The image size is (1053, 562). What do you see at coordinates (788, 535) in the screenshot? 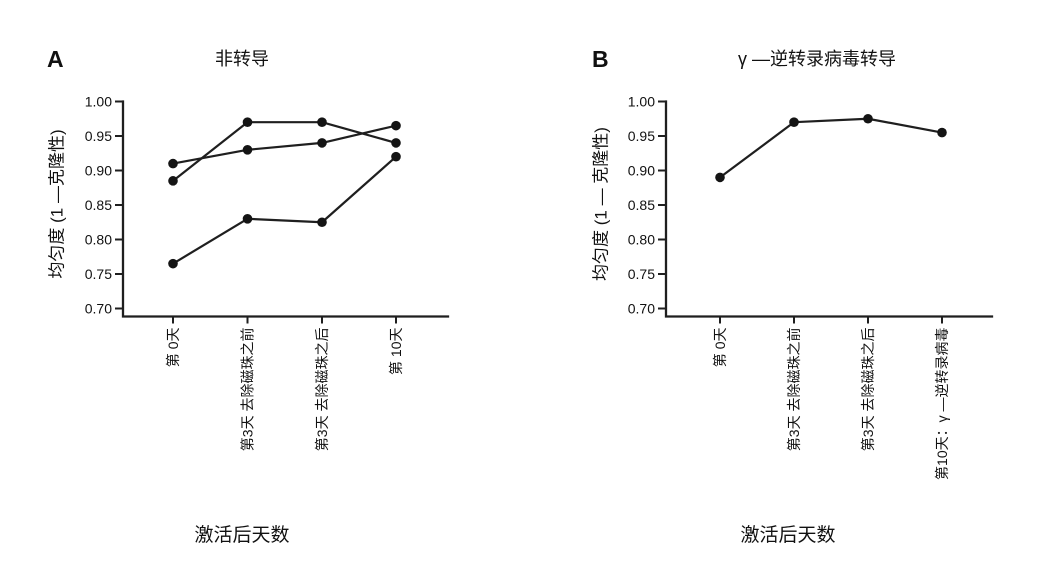
I see `panel-b-x-axis-title: 激活后天数` at bounding box center [788, 535].